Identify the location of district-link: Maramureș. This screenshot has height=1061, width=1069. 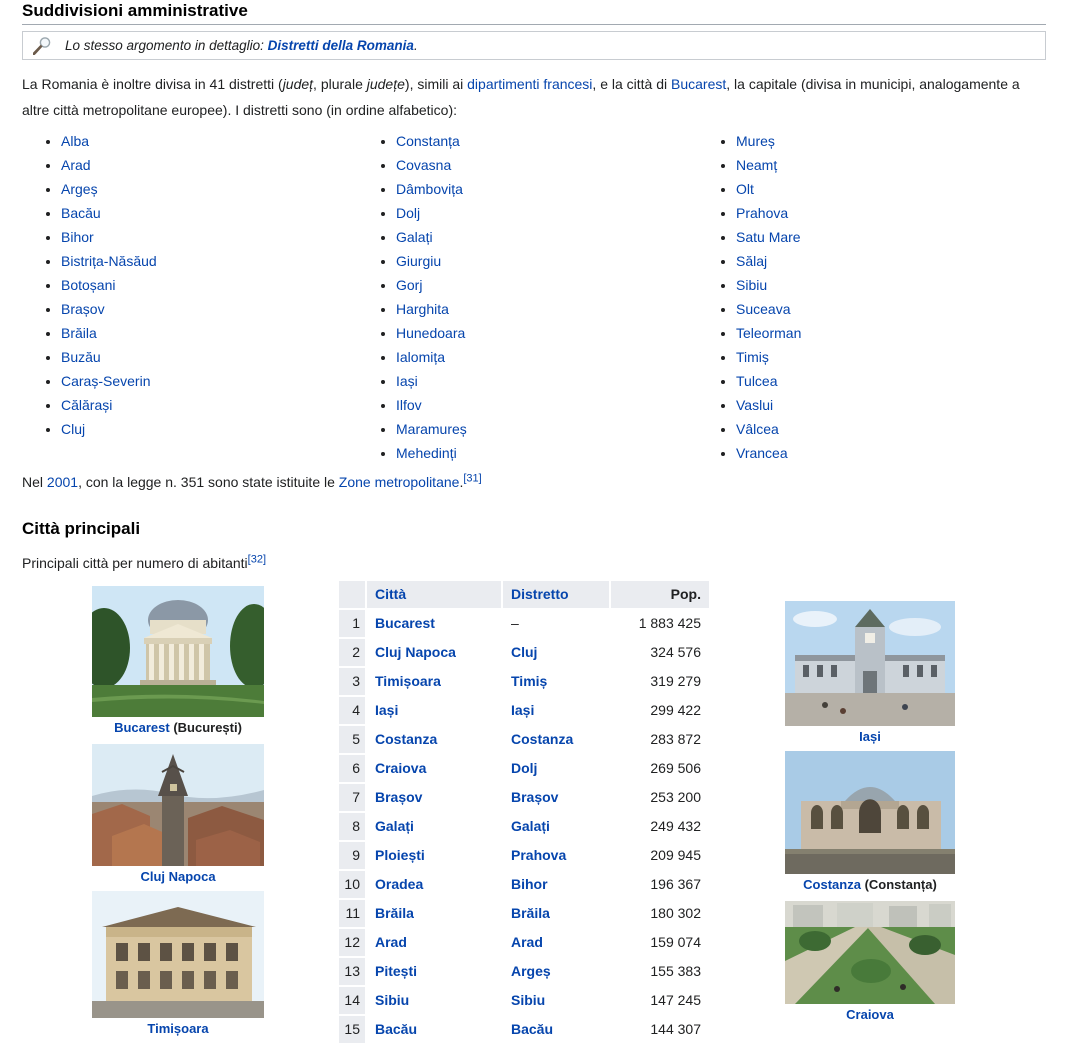
(431, 429).